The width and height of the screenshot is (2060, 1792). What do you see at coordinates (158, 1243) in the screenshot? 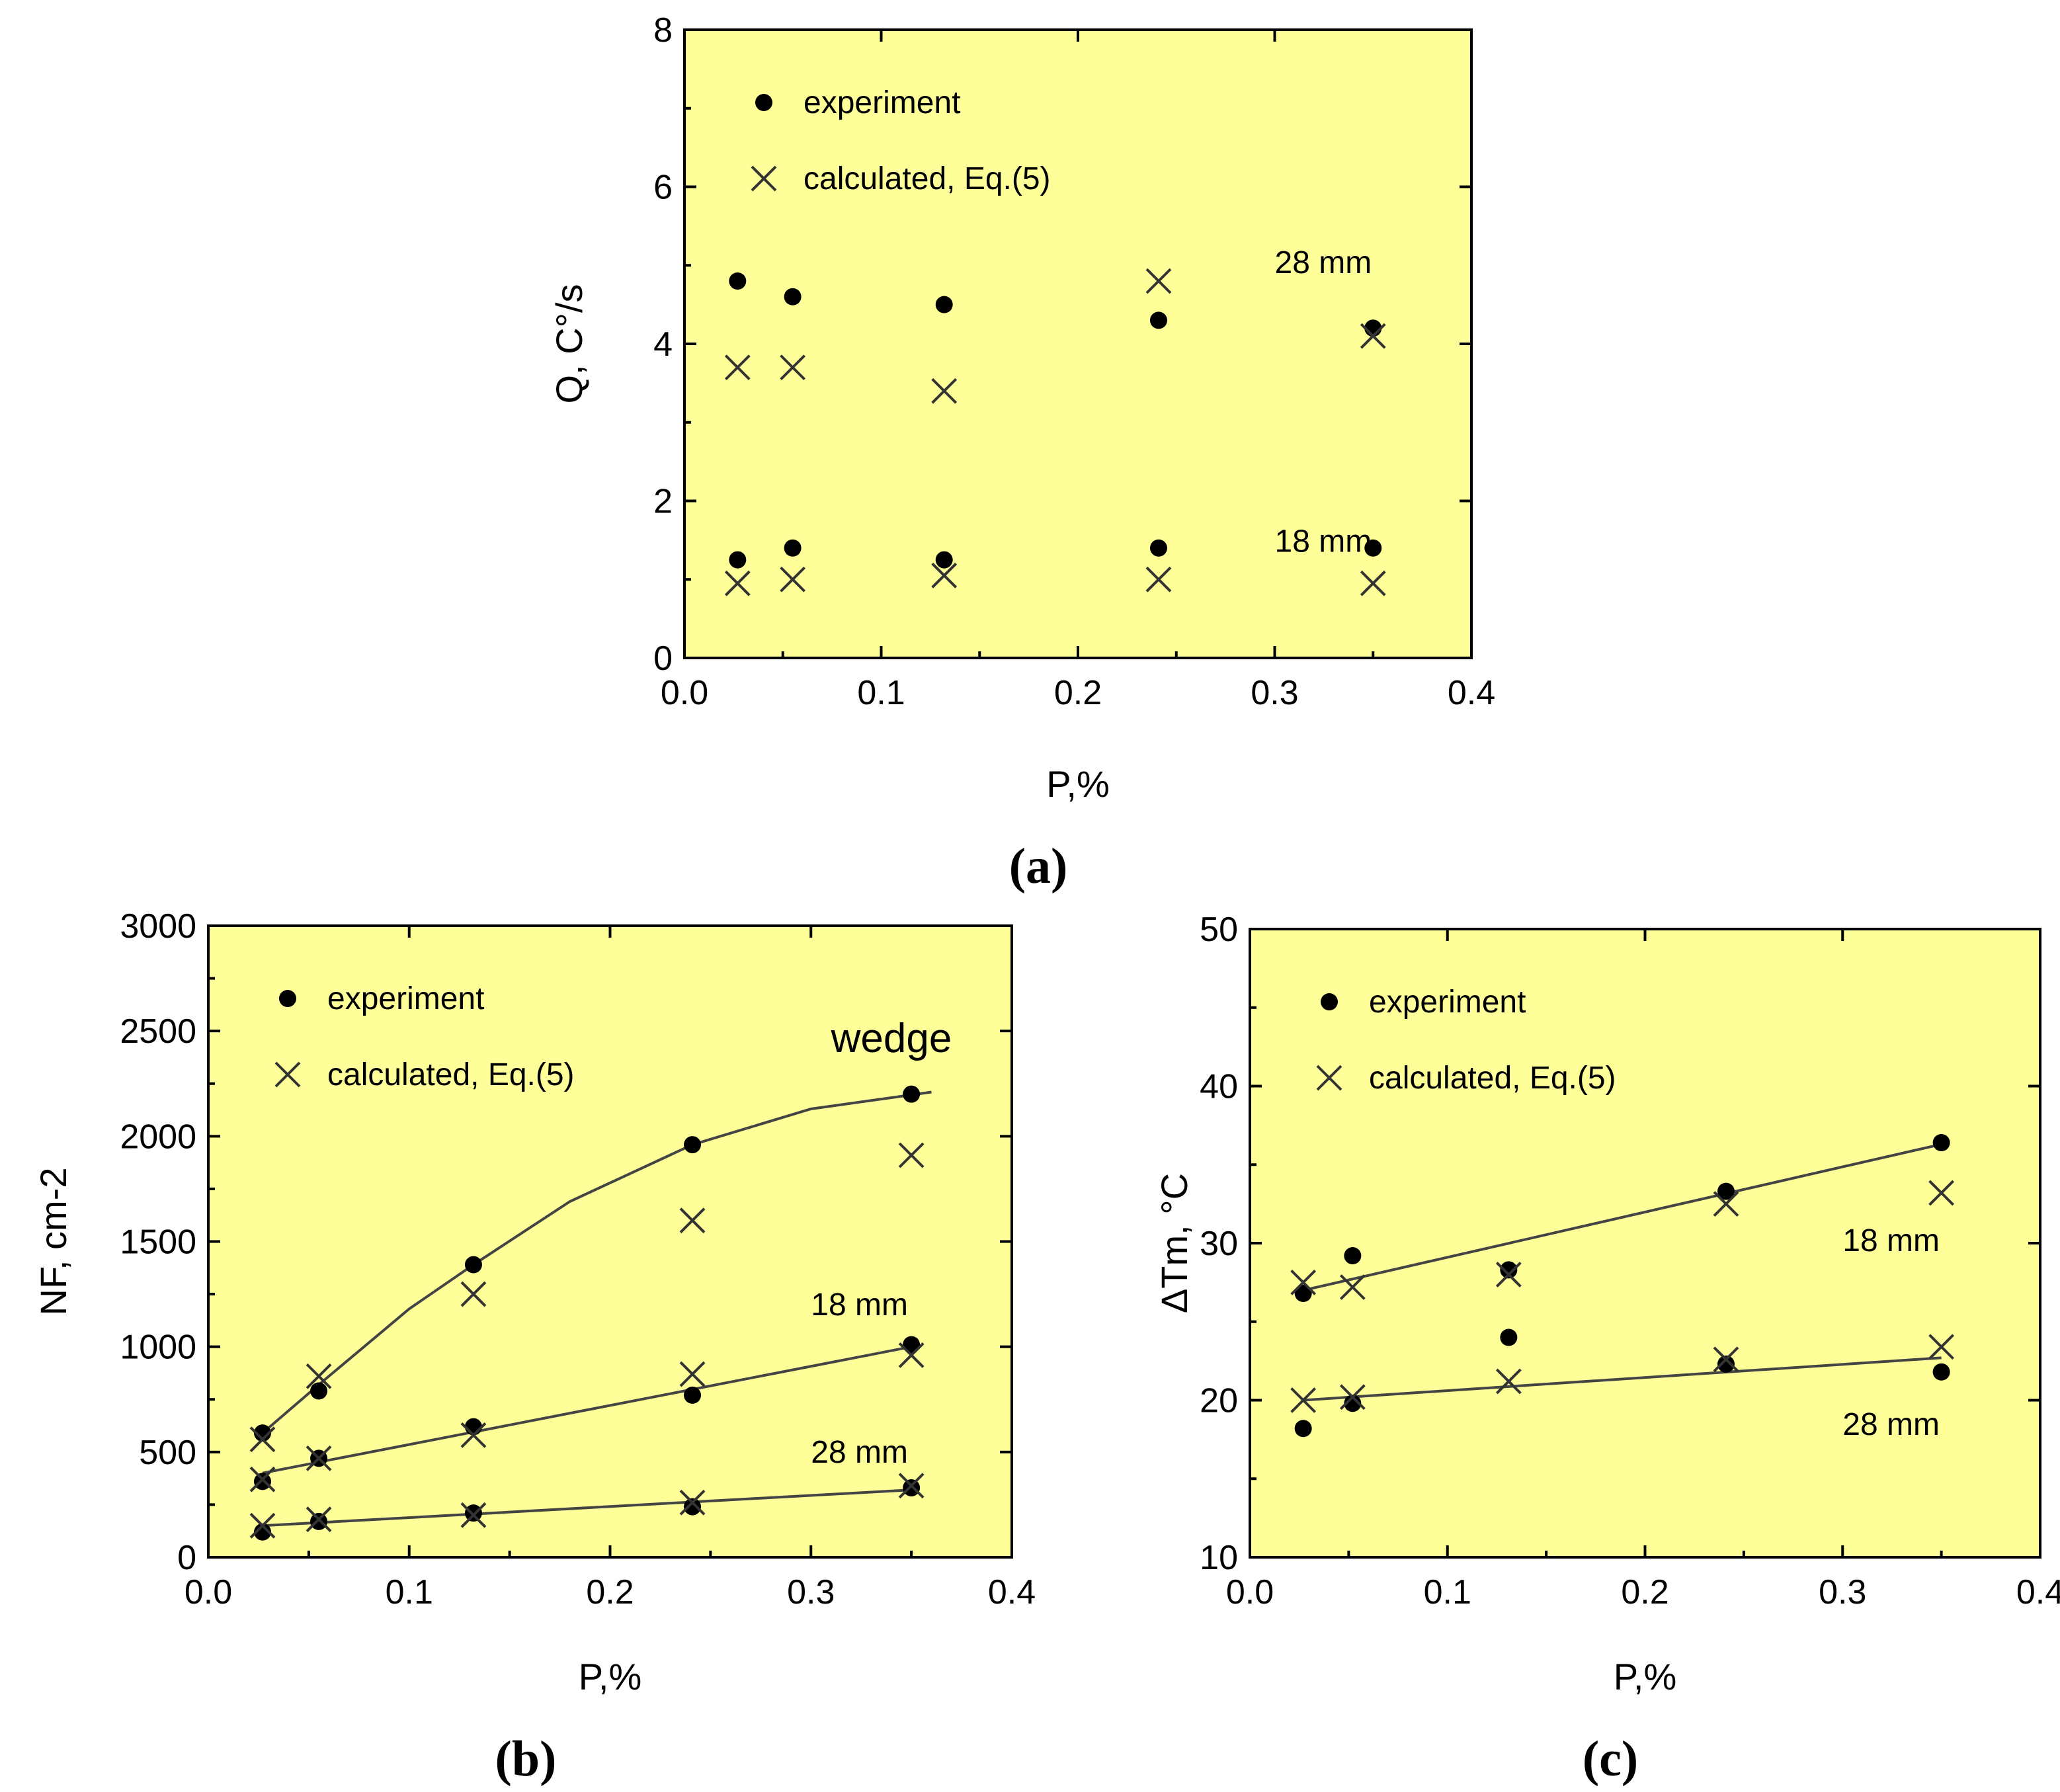
I see `y-tick-label-b: 1500` at bounding box center [158, 1243].